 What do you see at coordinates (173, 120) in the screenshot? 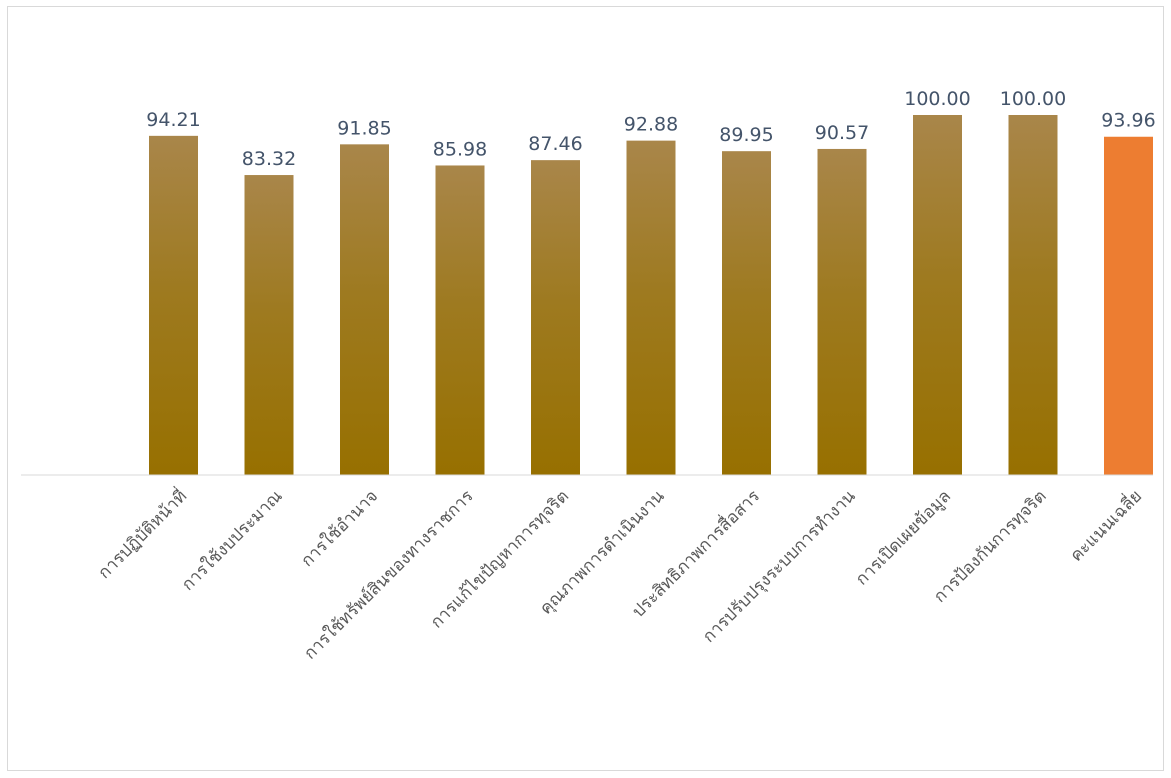
I see `value-label-0: 94.21` at bounding box center [173, 120].